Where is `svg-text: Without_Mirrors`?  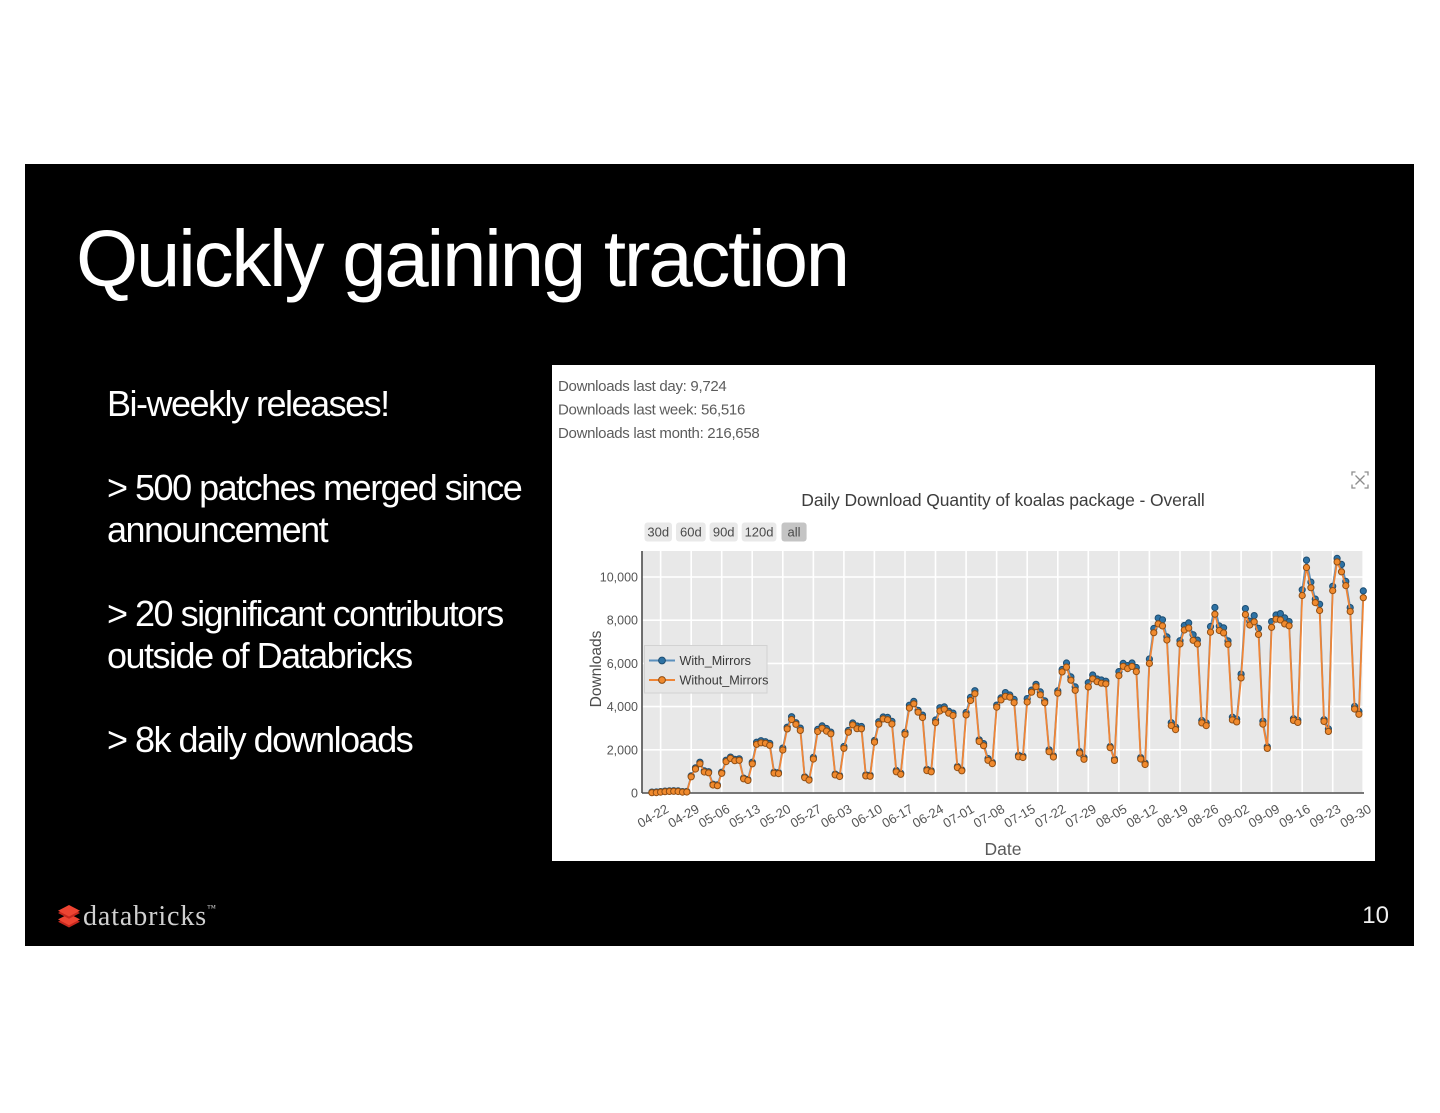 svg-text: Without_Mirrors is located at coordinates (724, 681).